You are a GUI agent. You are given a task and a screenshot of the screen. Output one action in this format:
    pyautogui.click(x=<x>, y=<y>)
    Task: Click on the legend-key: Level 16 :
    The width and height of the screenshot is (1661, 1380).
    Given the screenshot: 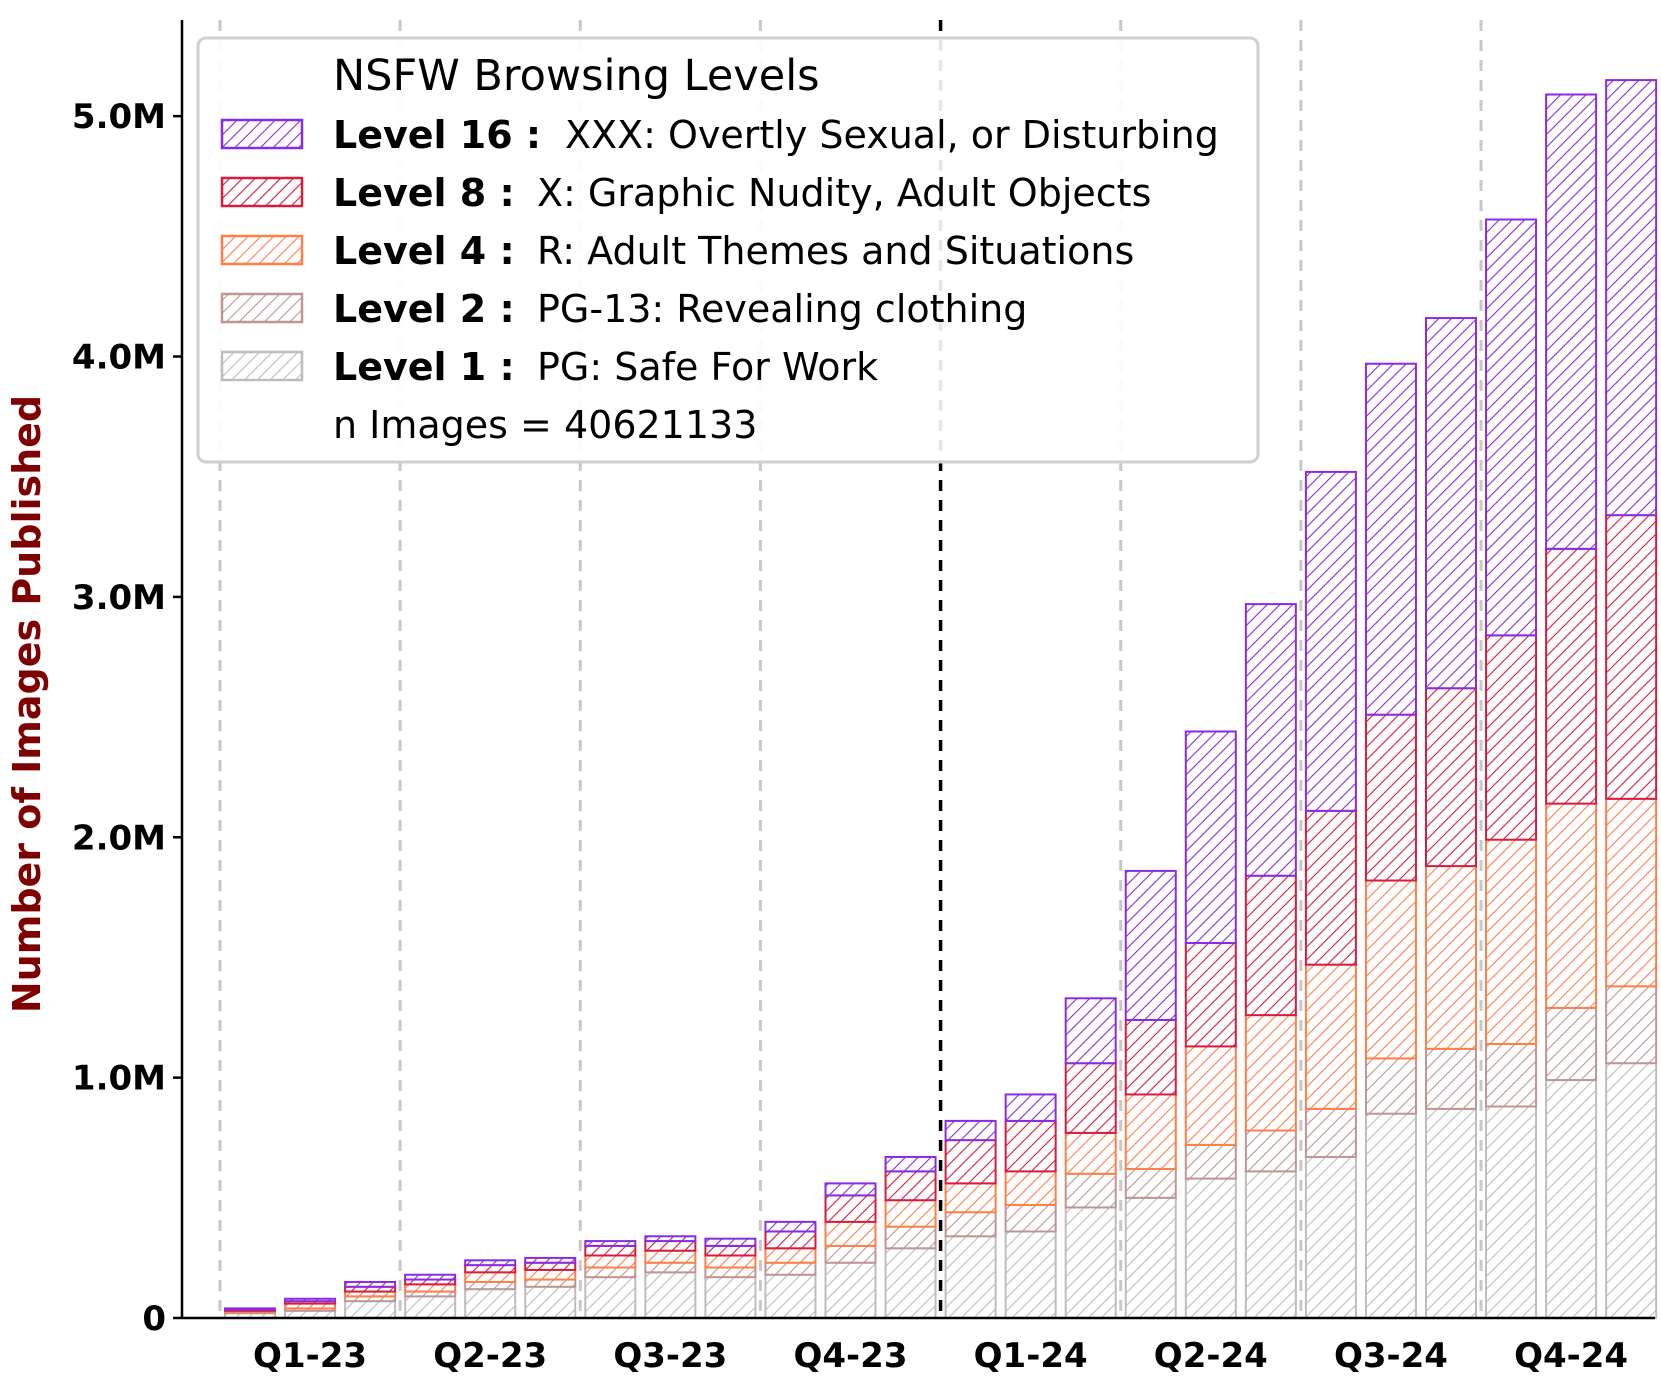 What is the action you would take?
    pyautogui.click(x=437, y=135)
    